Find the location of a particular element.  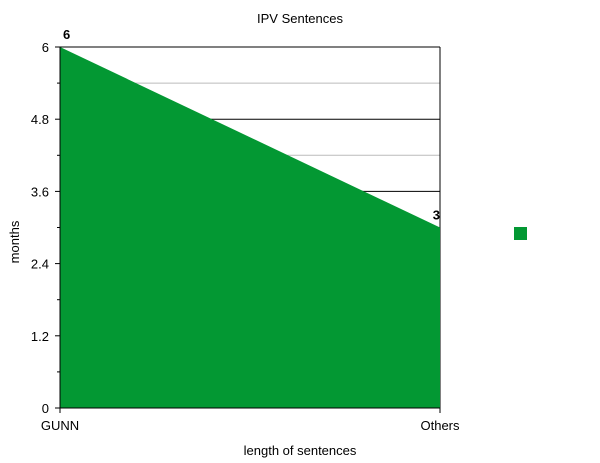

y-tick-label: 4.8 is located at coordinates (40, 119).